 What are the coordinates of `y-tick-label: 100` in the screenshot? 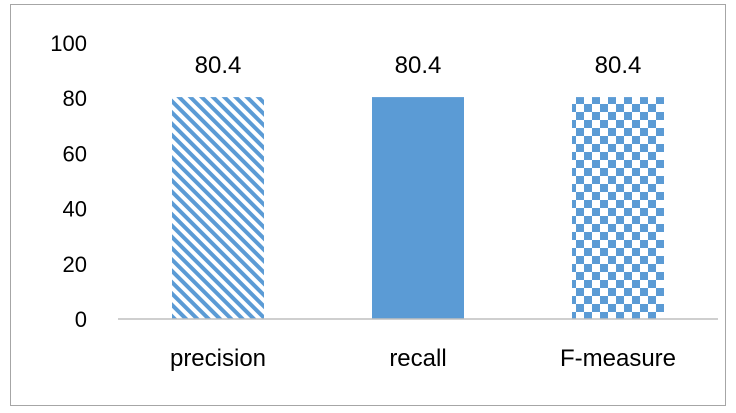 It's located at (68, 43).